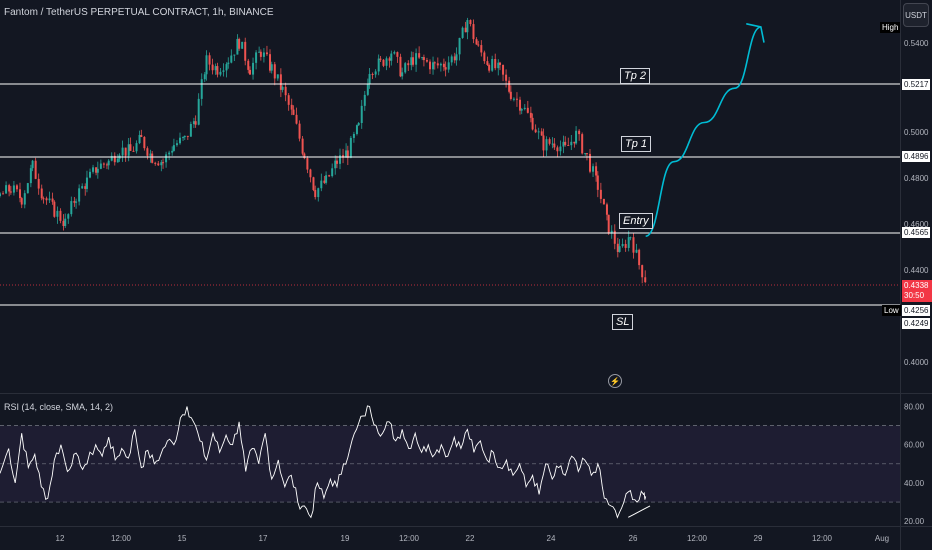 The image size is (932, 550). What do you see at coordinates (916, 132) in the screenshot?
I see `price-tick-label: 0.5000` at bounding box center [916, 132].